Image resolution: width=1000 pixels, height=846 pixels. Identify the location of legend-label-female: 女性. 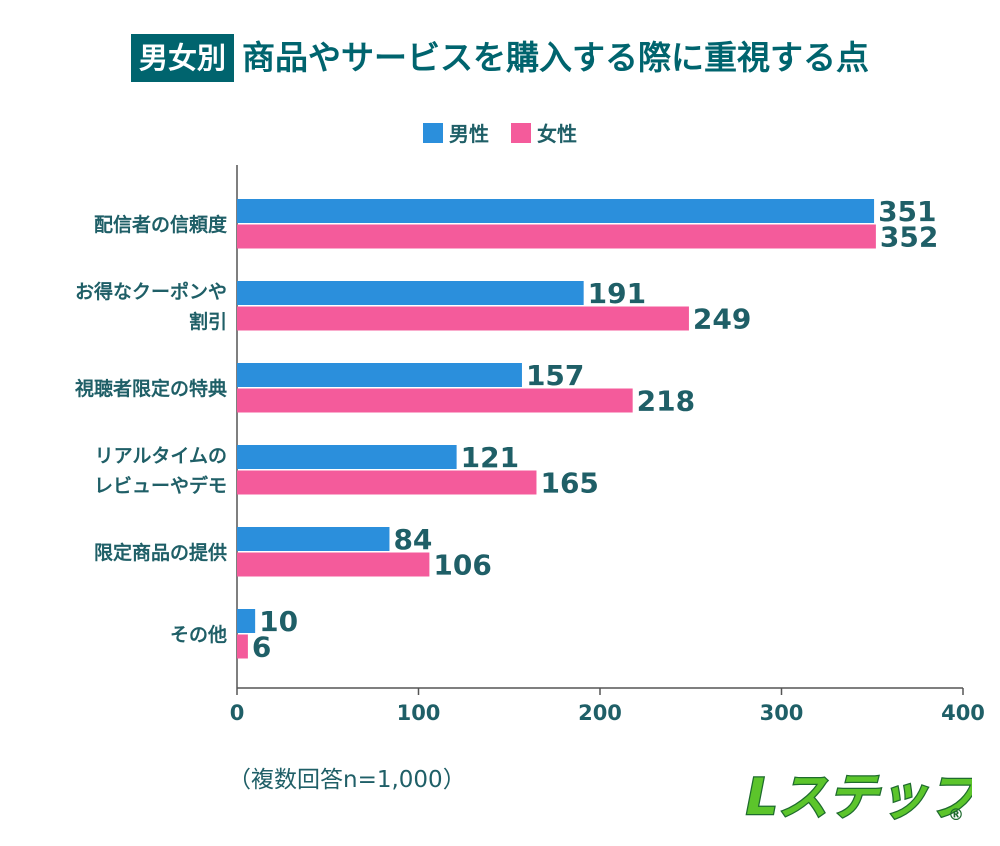
(557, 134).